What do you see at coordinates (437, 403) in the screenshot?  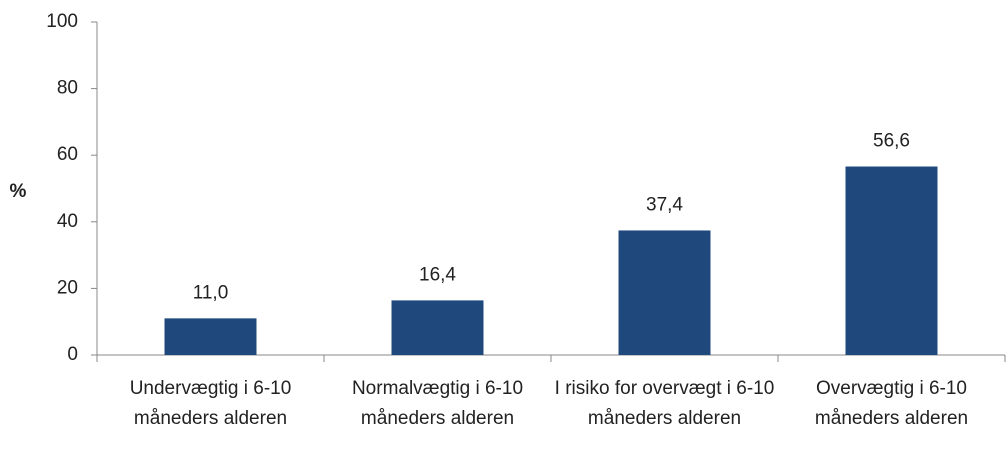 I see `x-tick-label: Normalvægtig i 6-10 måneders alderen` at bounding box center [437, 403].